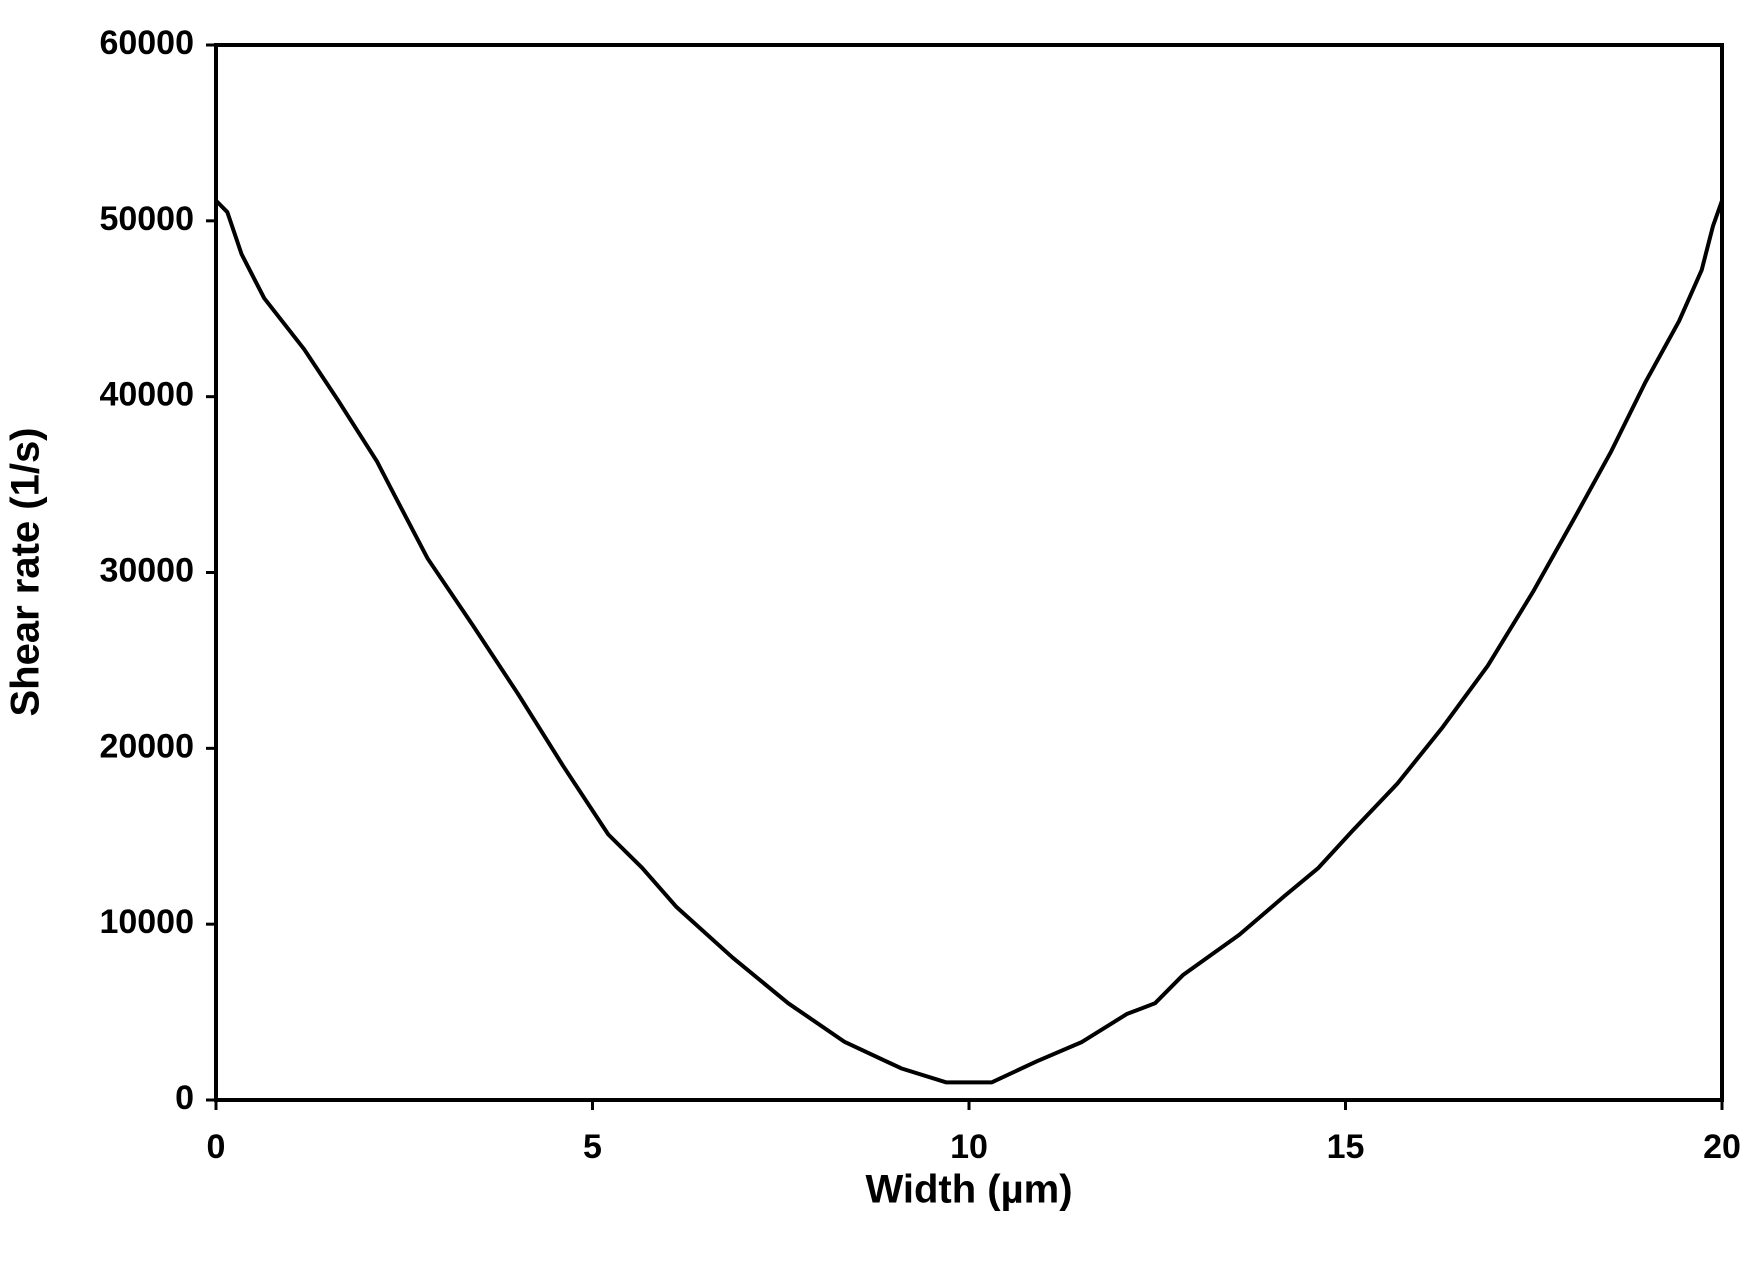  I want to click on y-tick-label: 60000, so click(146, 43).